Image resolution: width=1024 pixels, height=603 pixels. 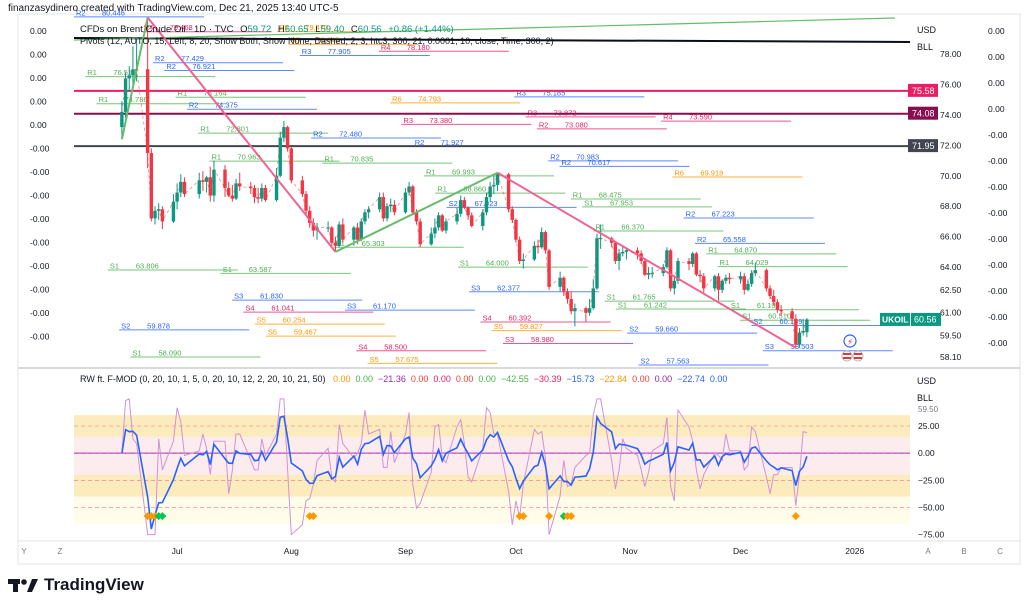 I want to click on oscillator-tick: −75.00, so click(x=931, y=535).